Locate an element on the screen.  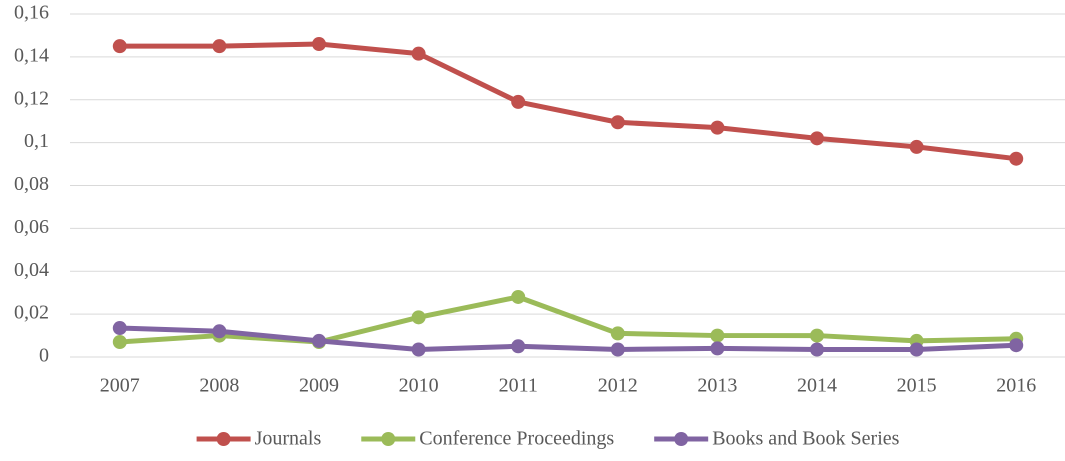
y-tick-label: 0 is located at coordinates (44, 356).